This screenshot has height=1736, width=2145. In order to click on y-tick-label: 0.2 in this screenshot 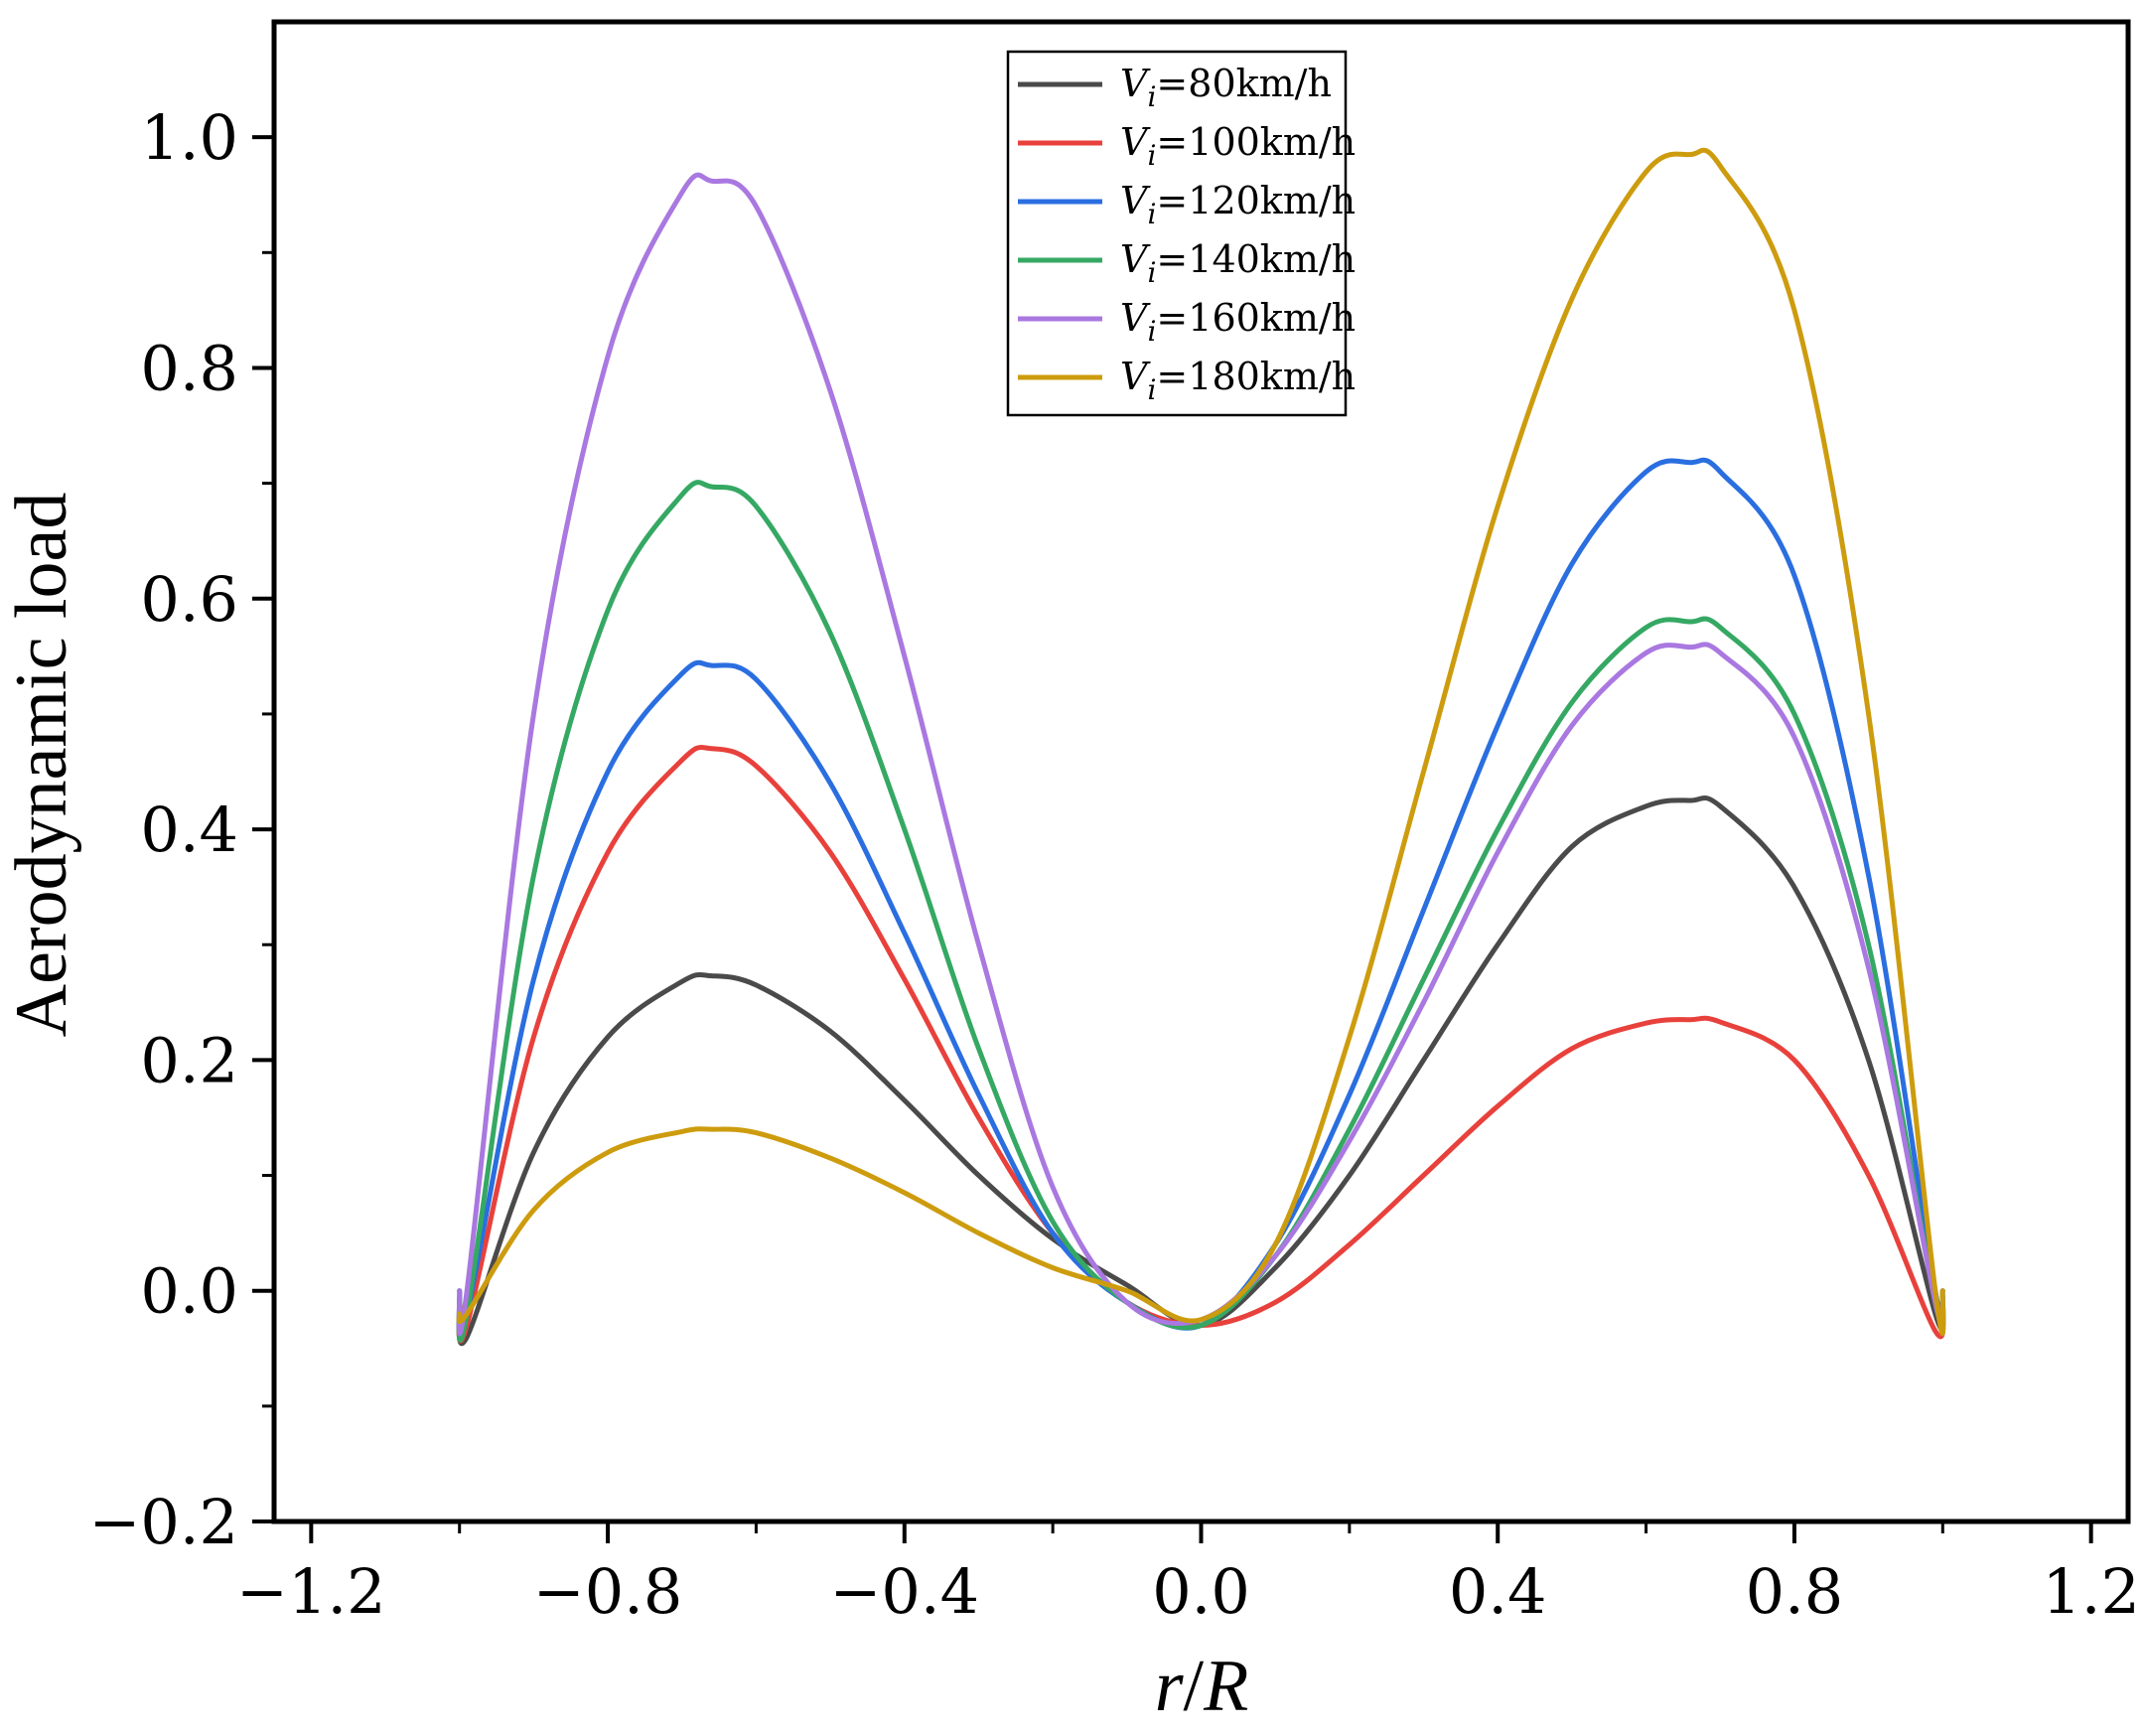, I will do `click(189, 1060)`.